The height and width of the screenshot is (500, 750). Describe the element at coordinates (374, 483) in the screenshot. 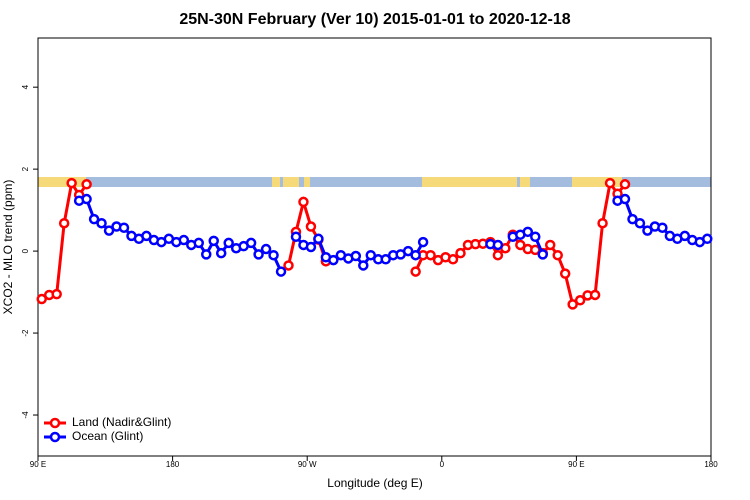

I see `x-axis-label: Longitude (deg E)` at that location.